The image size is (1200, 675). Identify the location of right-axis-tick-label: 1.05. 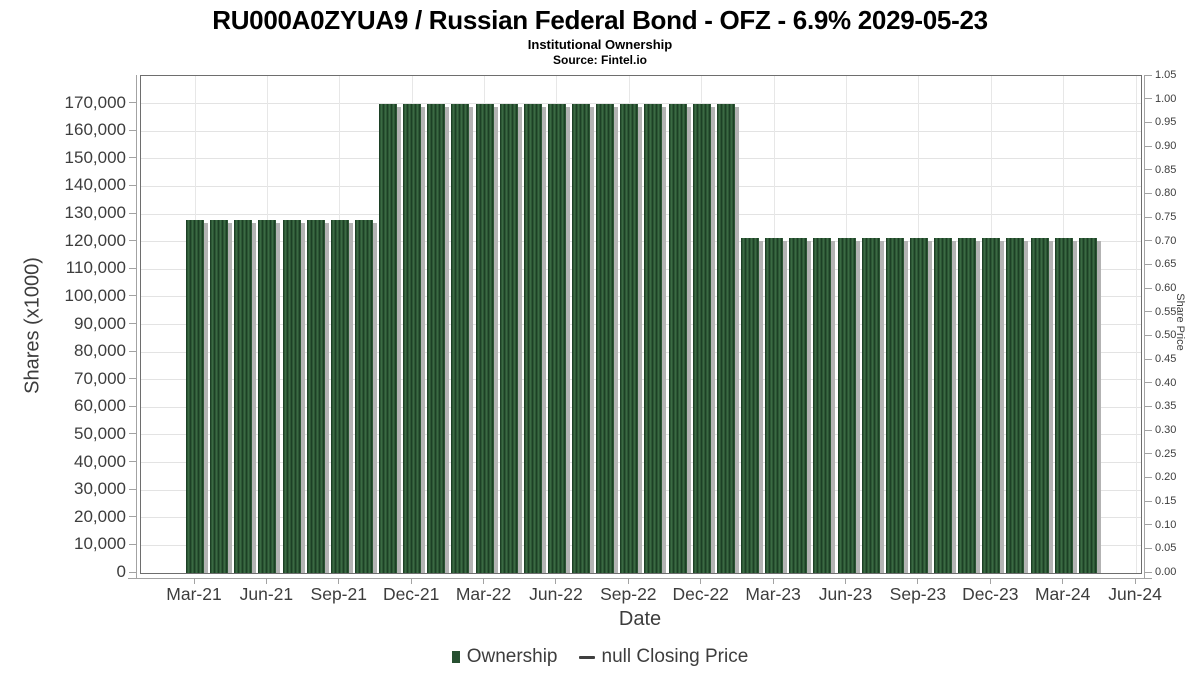
(1166, 75).